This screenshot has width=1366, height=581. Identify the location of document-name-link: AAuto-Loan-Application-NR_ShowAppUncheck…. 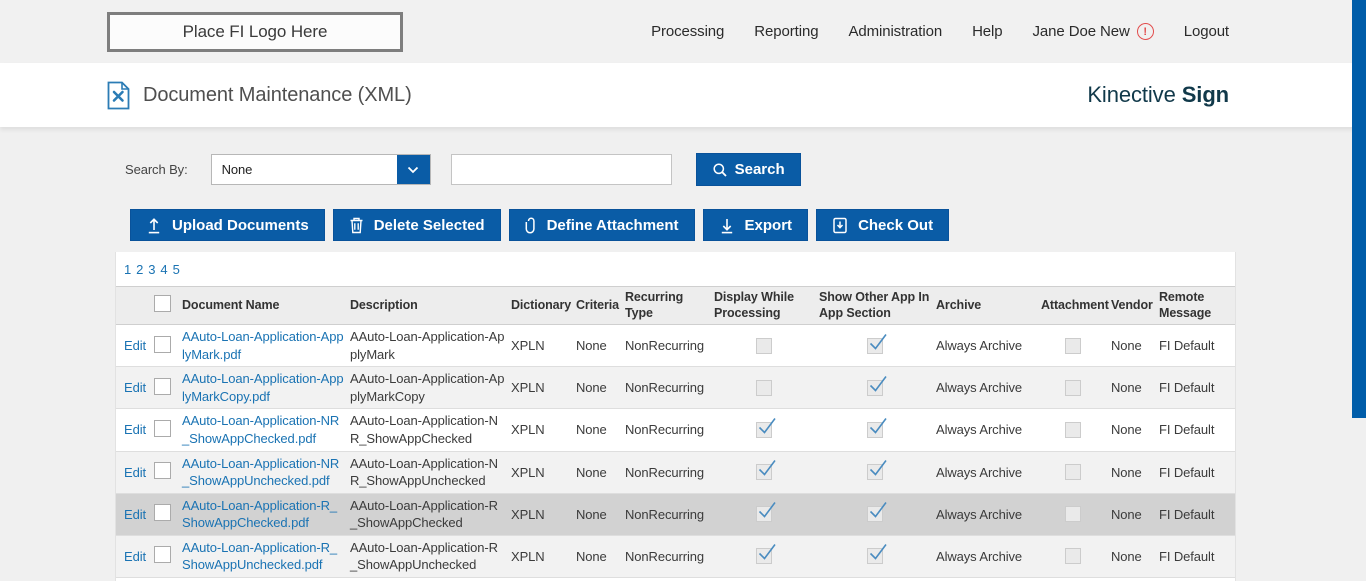
(261, 472).